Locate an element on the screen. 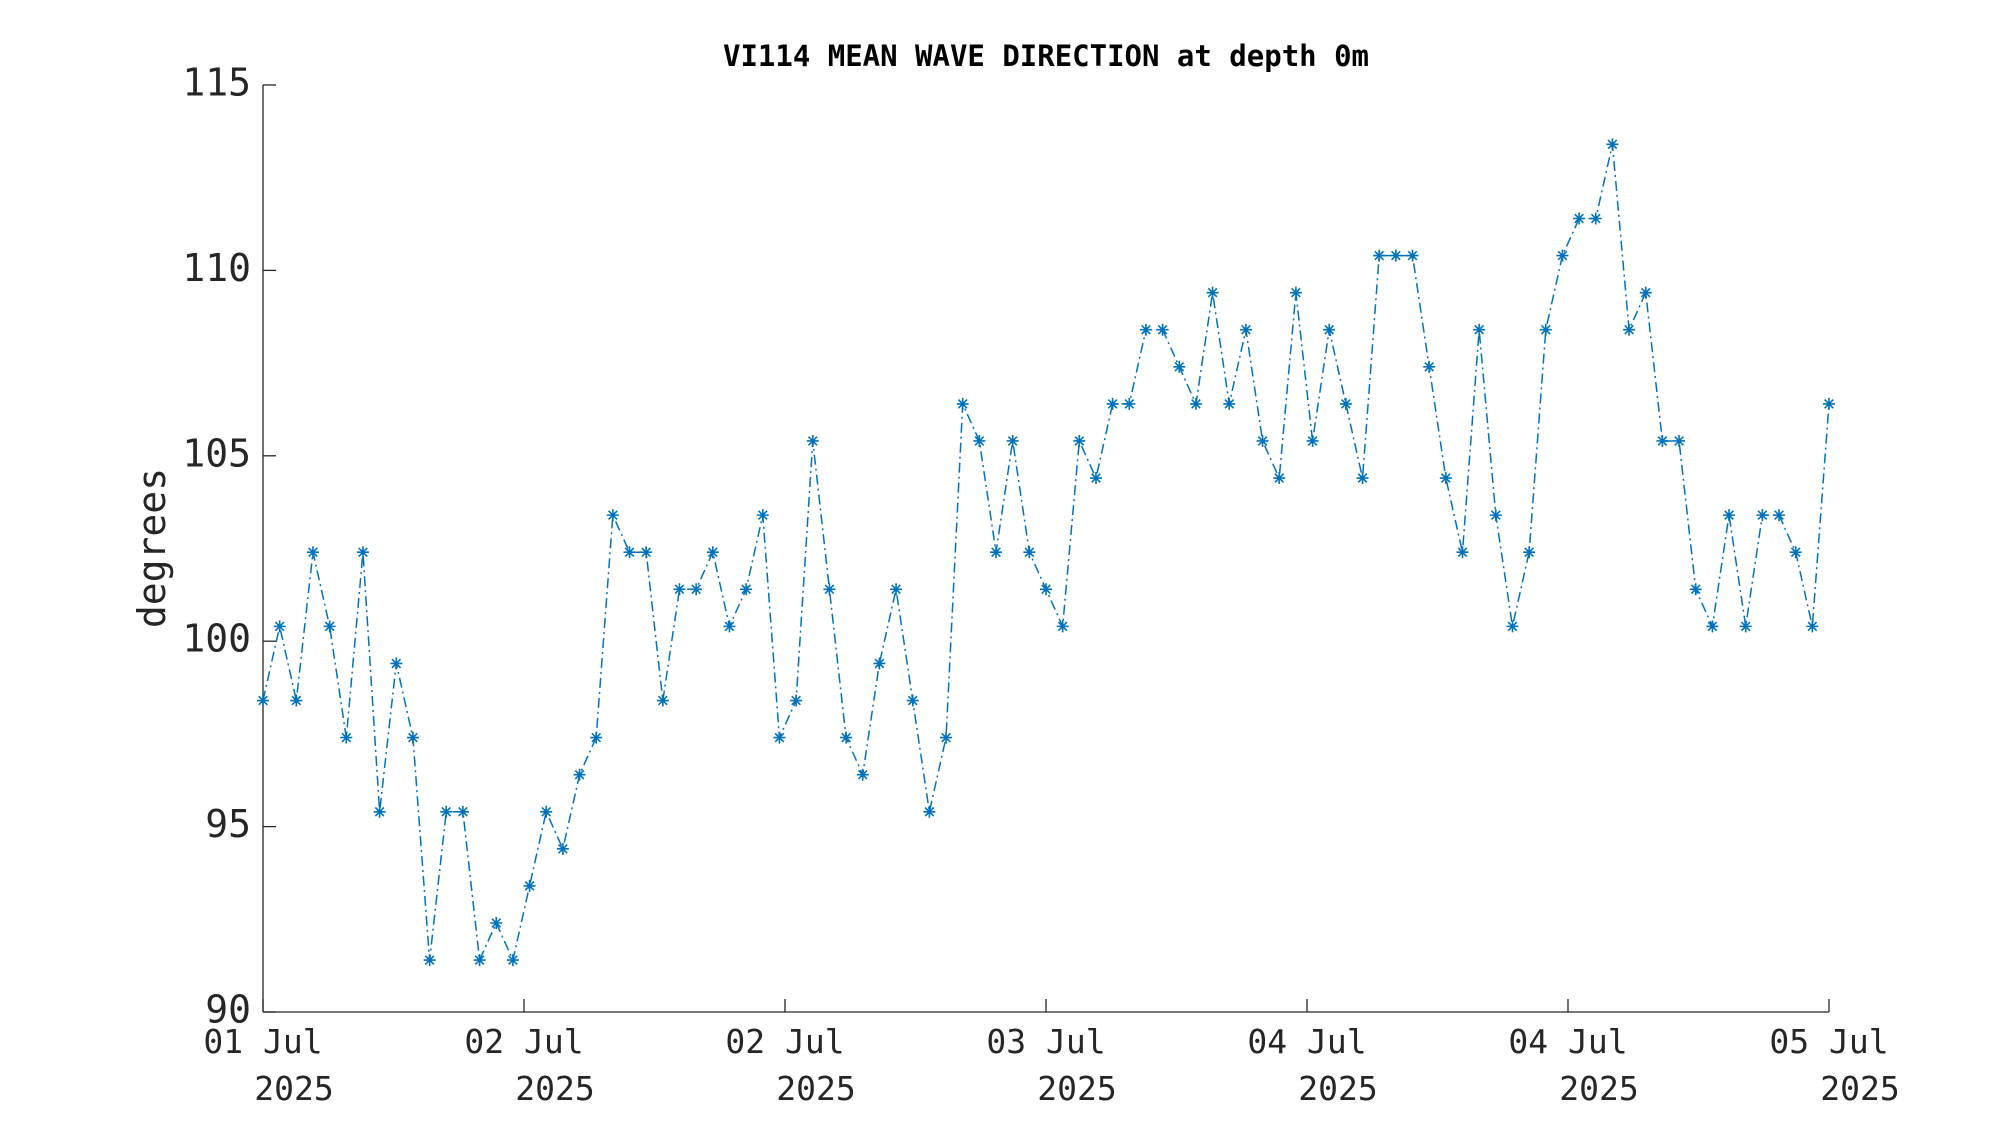  x-tick-label: 01 Jul 2025 is located at coordinates (268, 1065).